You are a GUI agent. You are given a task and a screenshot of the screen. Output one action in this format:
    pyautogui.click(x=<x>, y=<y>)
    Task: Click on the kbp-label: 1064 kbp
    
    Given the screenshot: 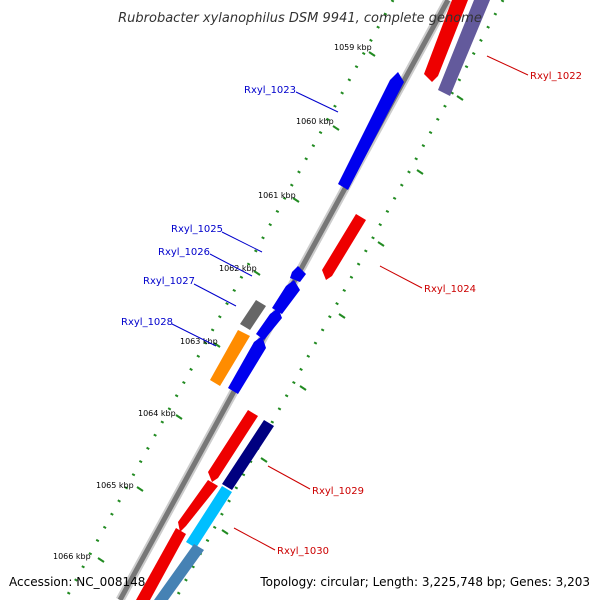 What is the action you would take?
    pyautogui.click(x=157, y=413)
    